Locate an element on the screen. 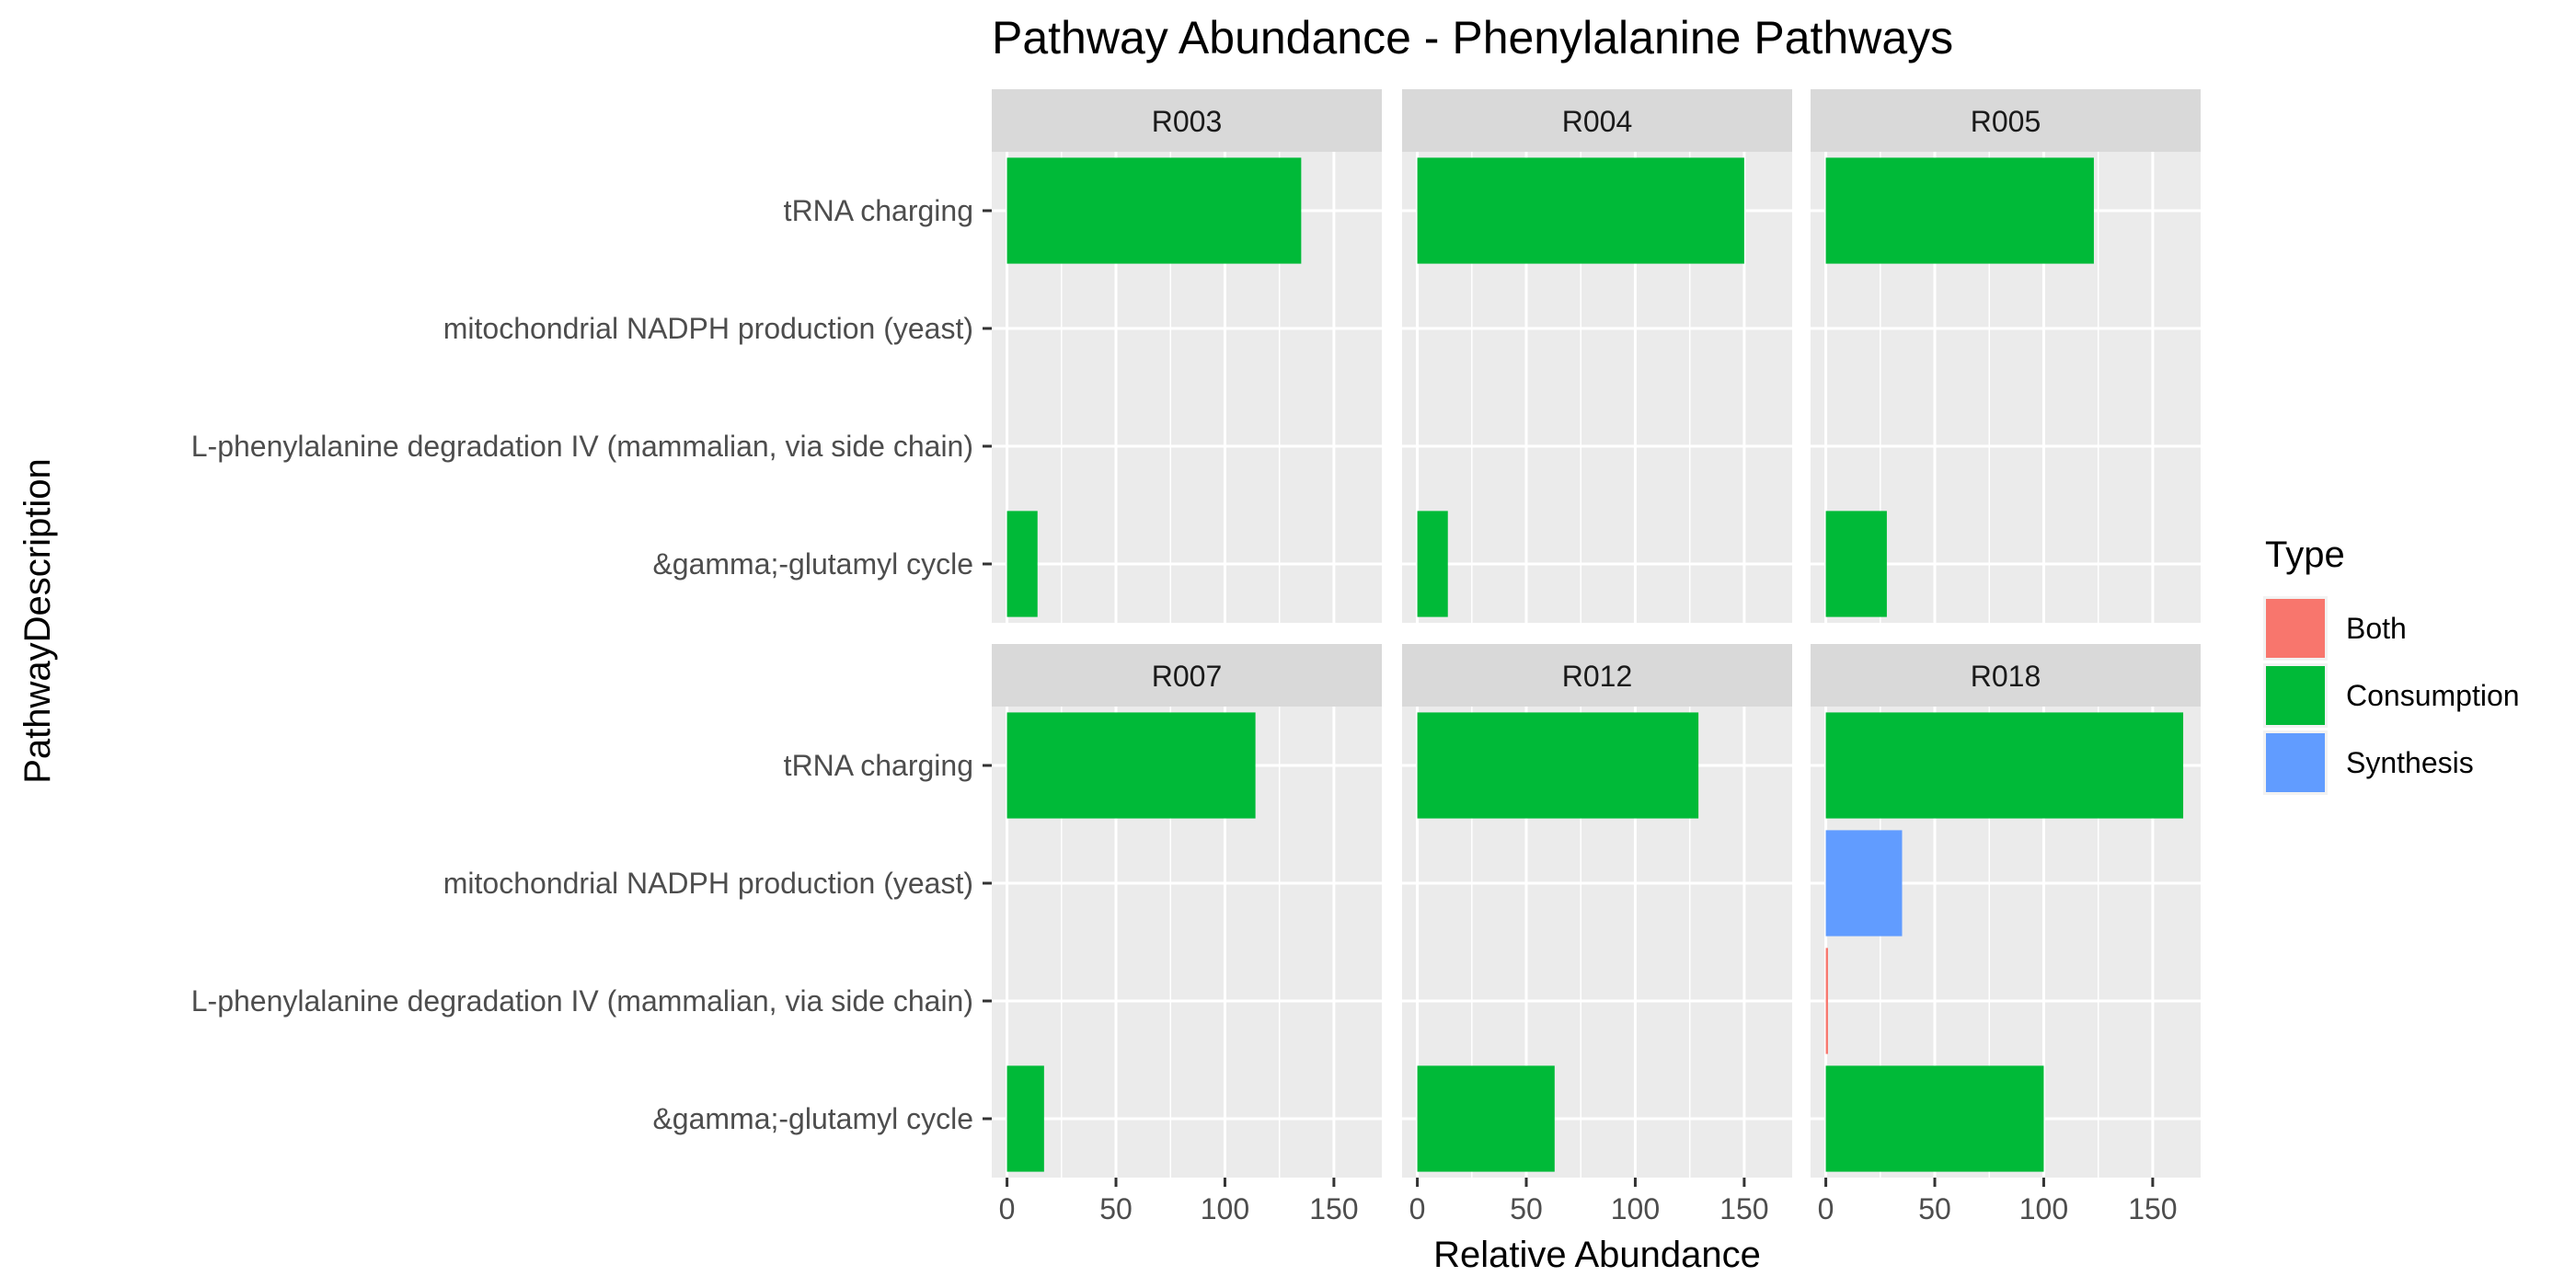 The height and width of the screenshot is (1288, 2576). panel-r018-strip-label: R018 is located at coordinates (2006, 676).